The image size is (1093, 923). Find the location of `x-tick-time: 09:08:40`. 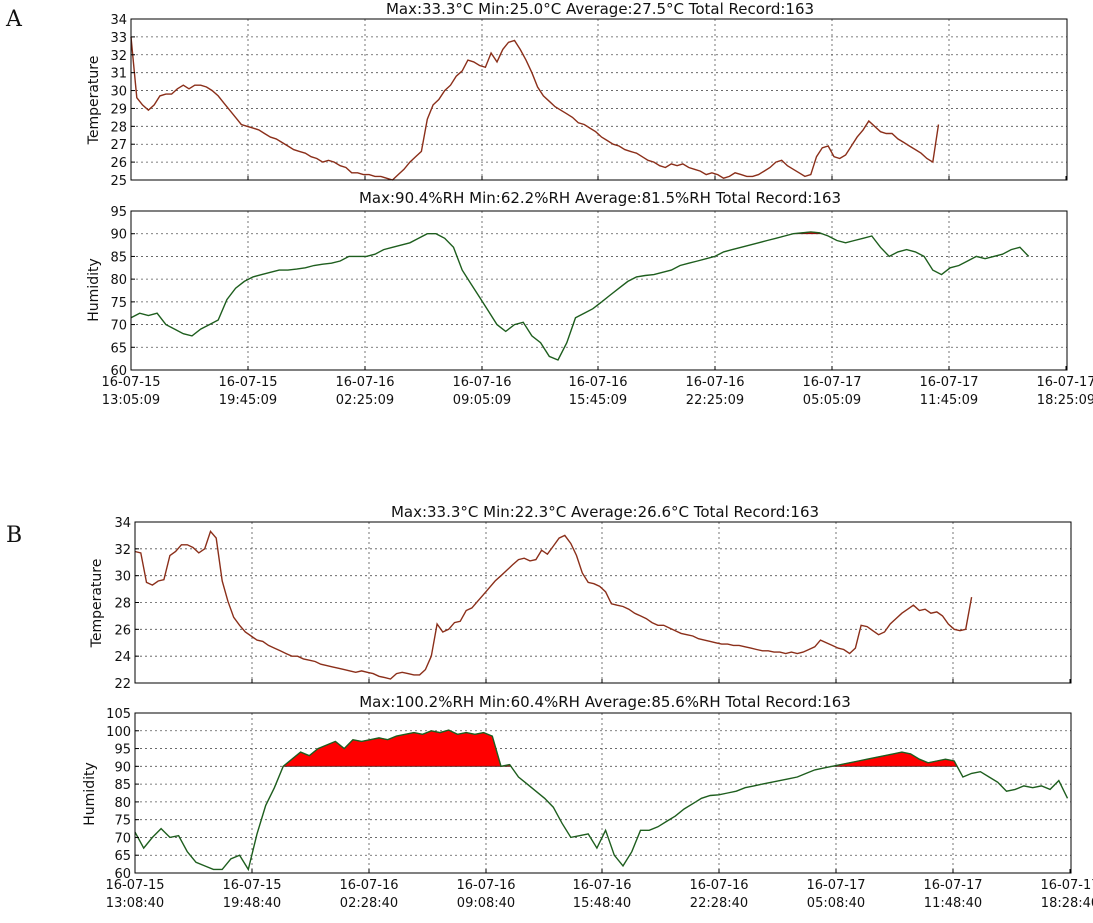

x-tick-time: 09:08:40 is located at coordinates (486, 903).